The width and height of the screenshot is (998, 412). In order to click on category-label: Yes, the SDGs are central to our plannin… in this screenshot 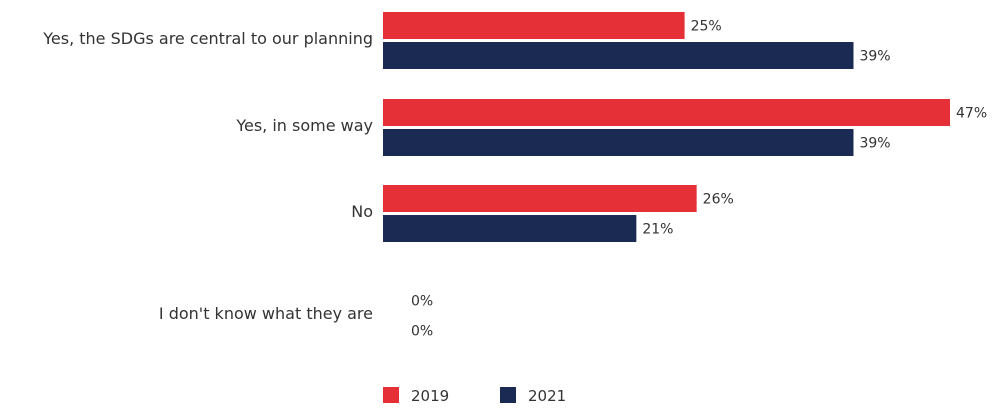, I will do `click(207, 38)`.